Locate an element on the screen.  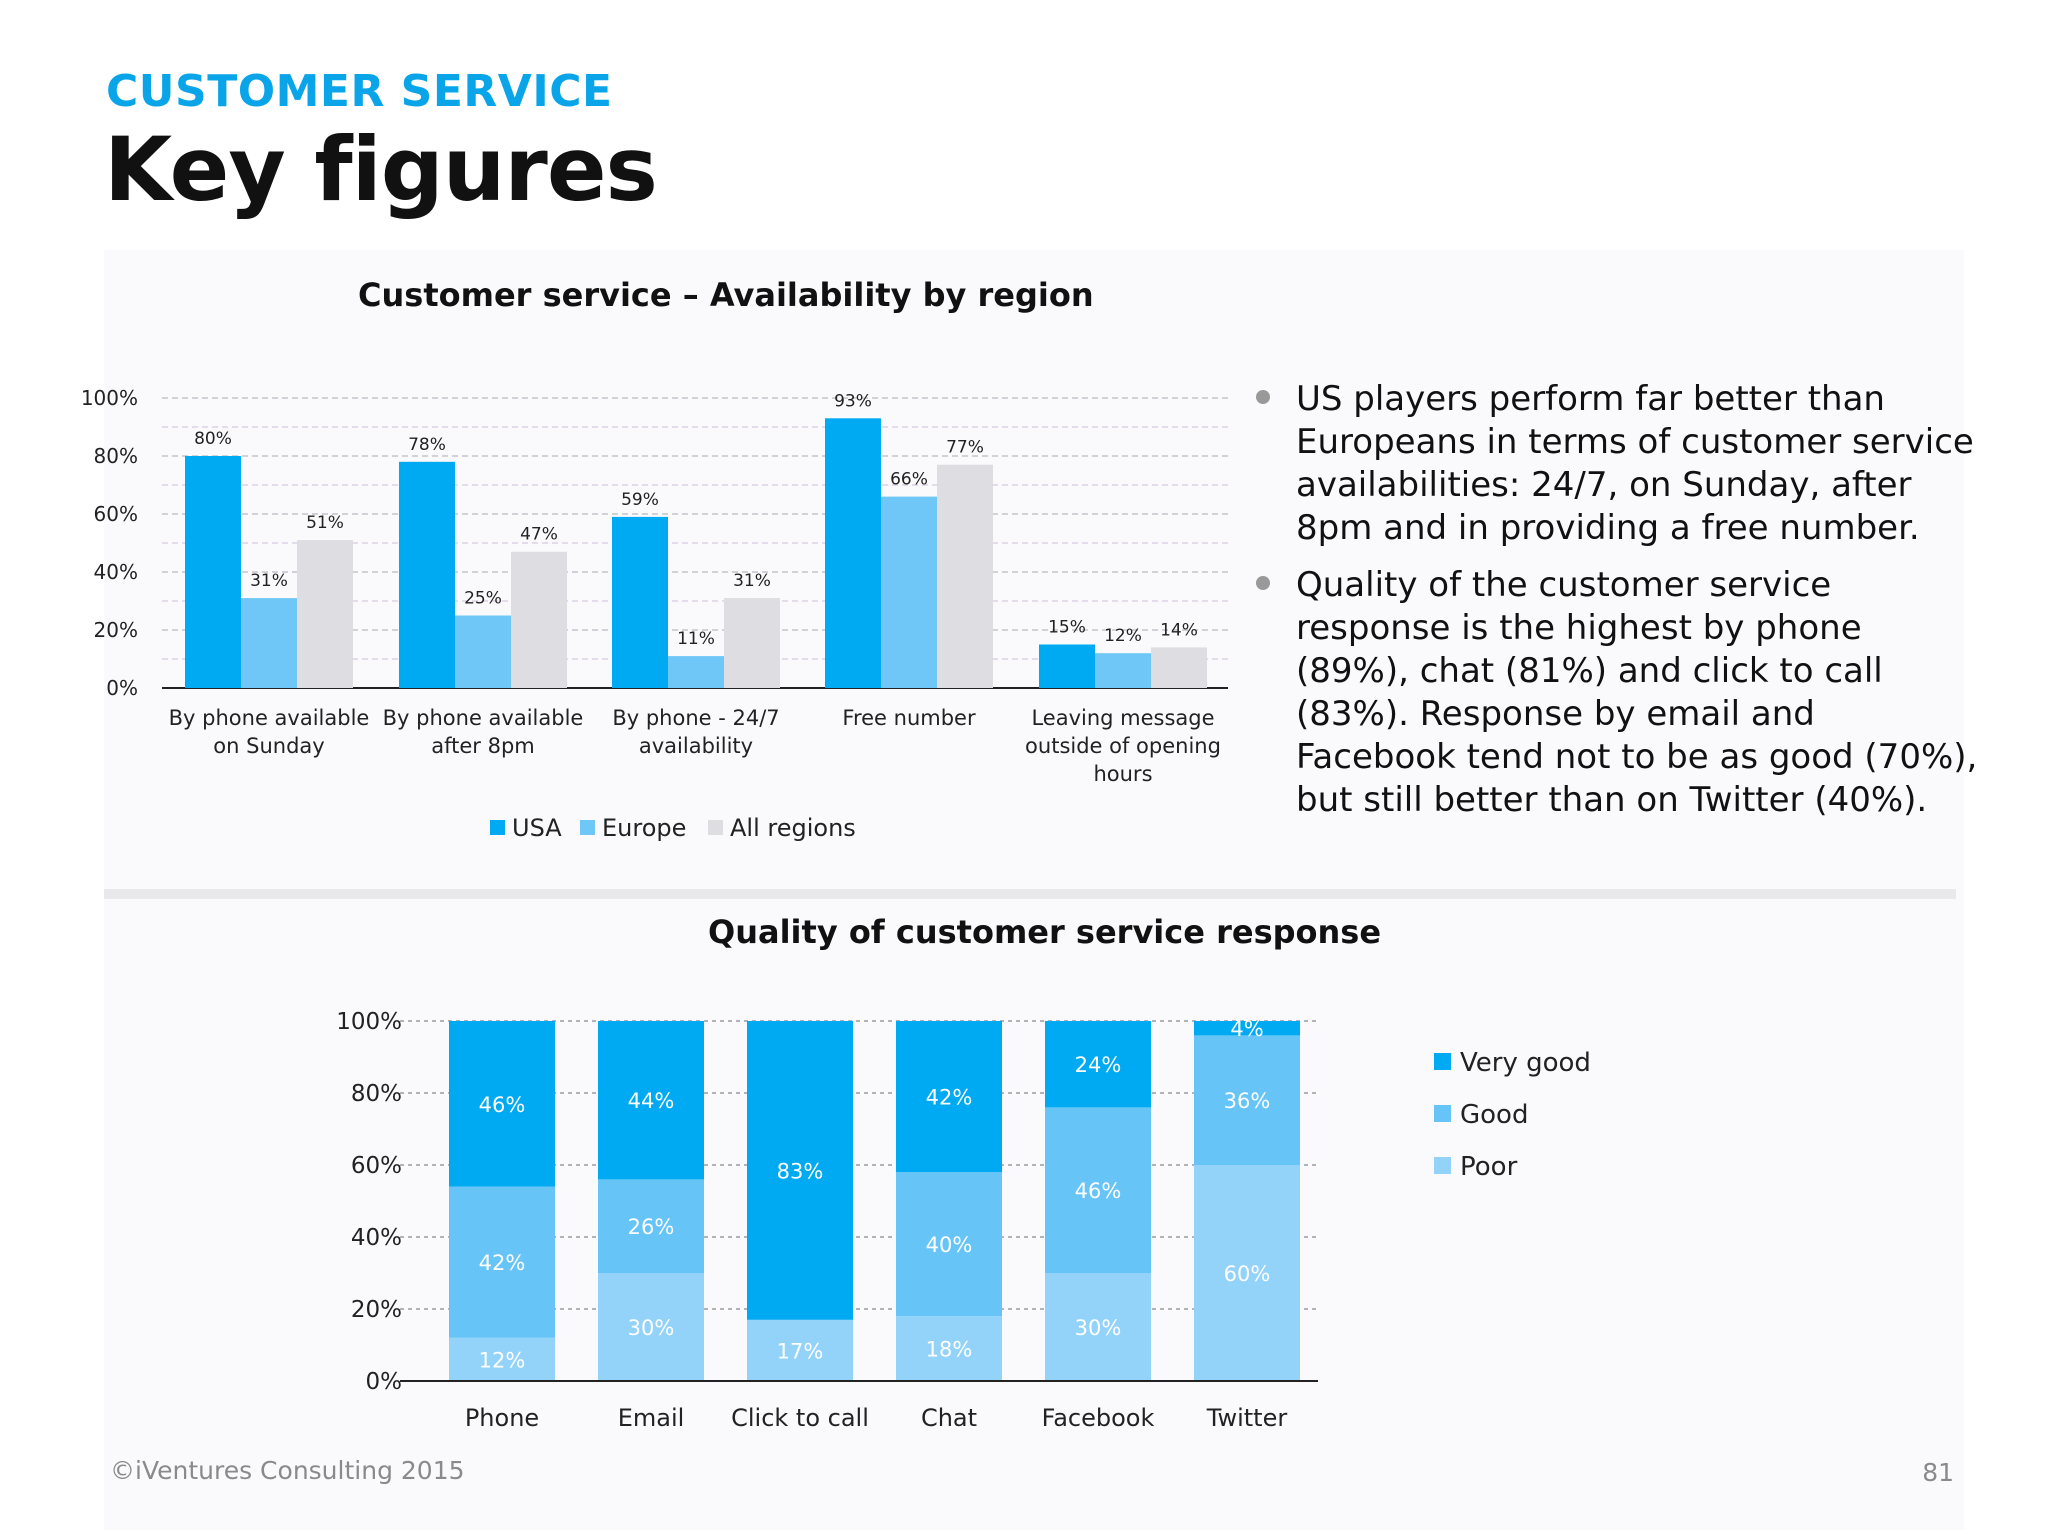
data-label: 40% is located at coordinates (949, 1245).